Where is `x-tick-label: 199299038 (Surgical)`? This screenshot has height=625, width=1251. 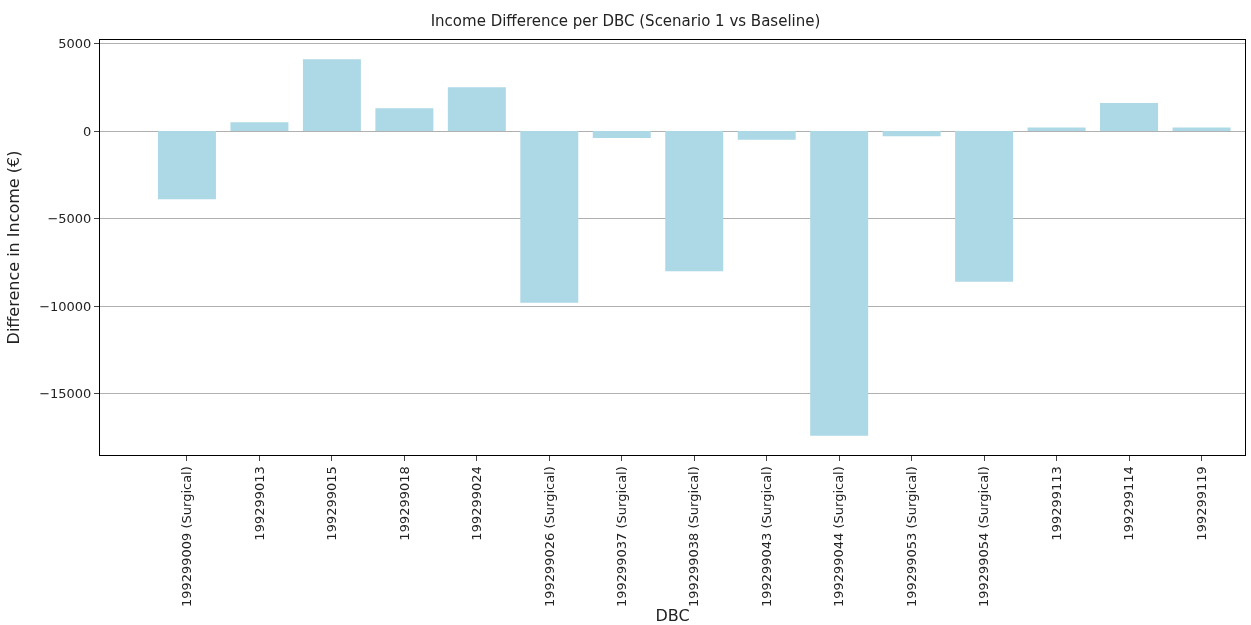
x-tick-label: 199299038 (Surgical) is located at coordinates (694, 537).